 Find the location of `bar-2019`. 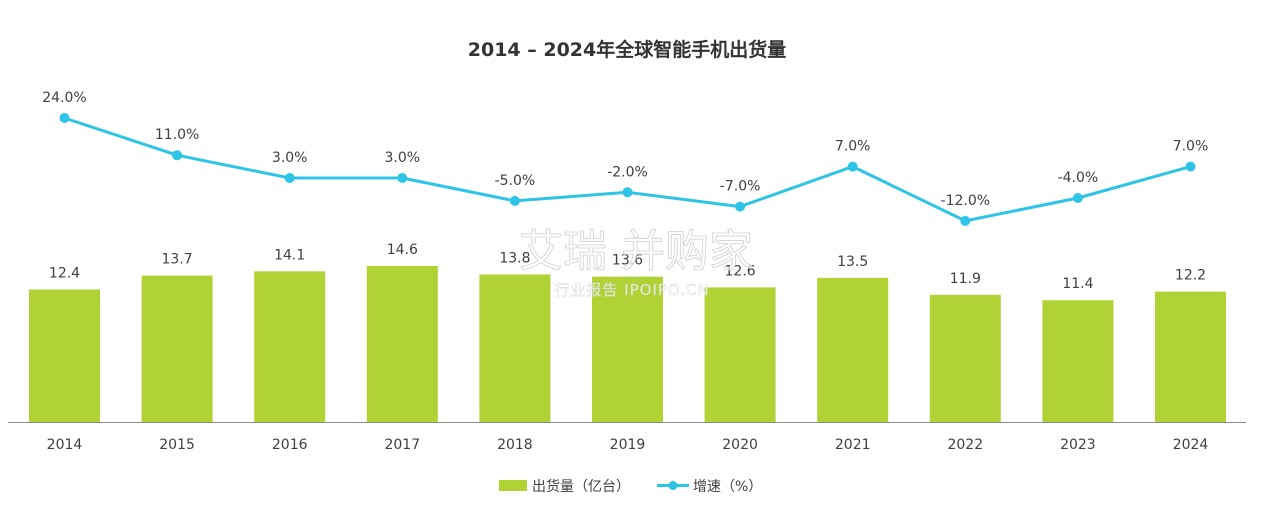

bar-2019 is located at coordinates (627, 349).